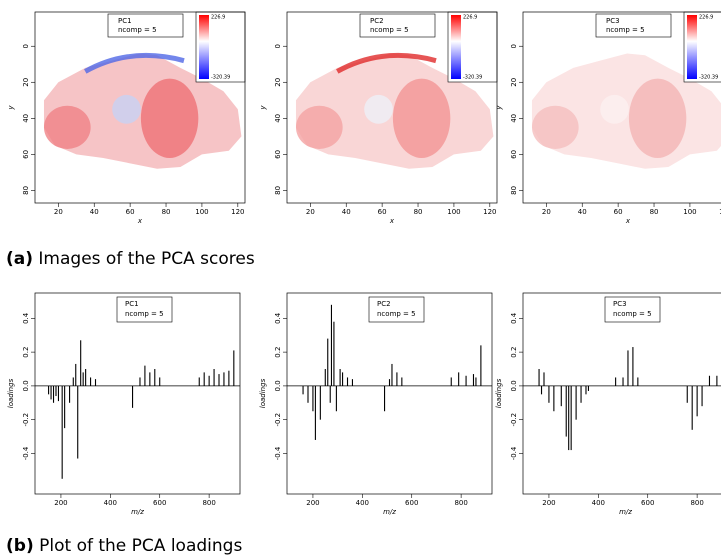 This screenshot has width=721, height=558. What do you see at coordinates (386, 63) in the screenshot?
I see `tissue-edge` at bounding box center [386, 63].